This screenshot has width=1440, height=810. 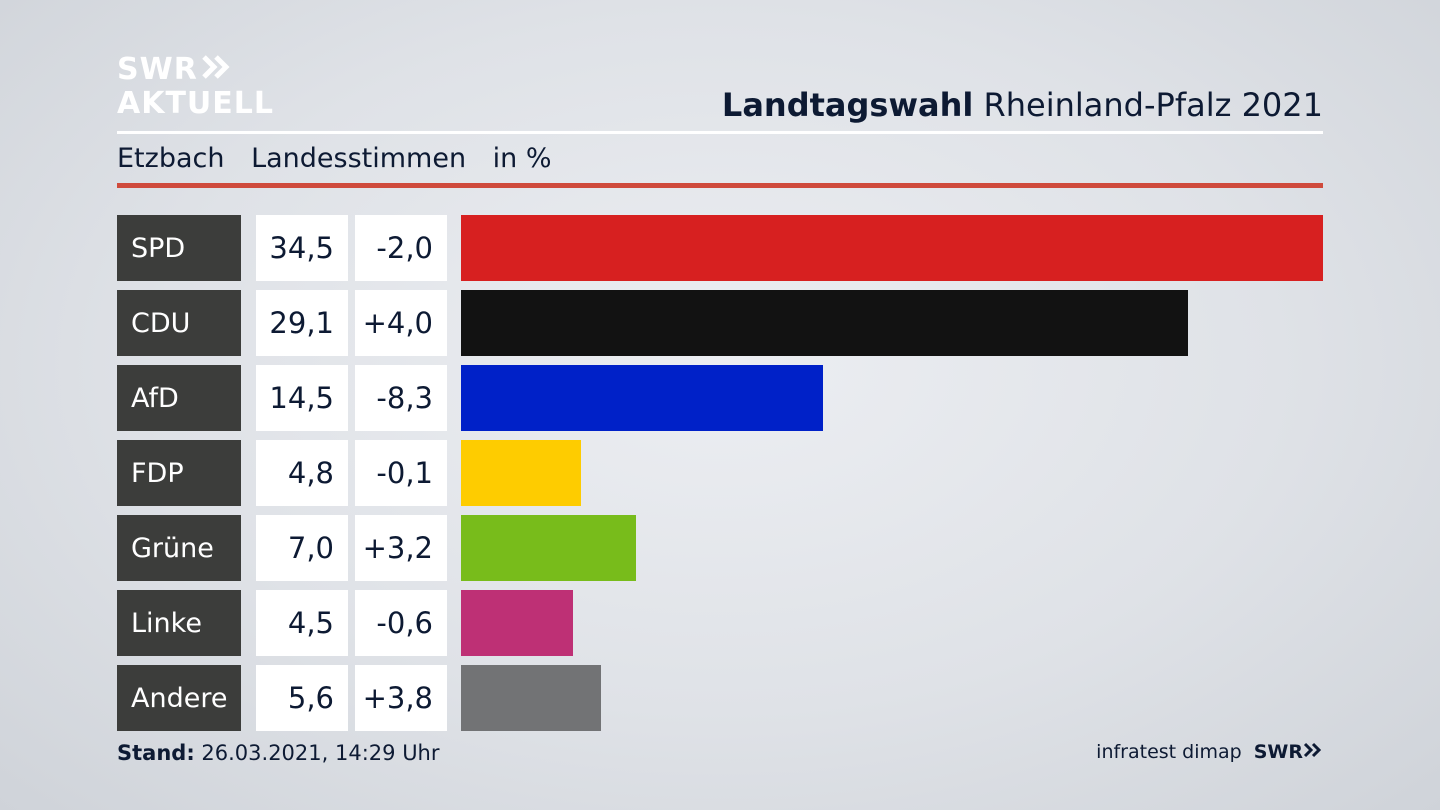 What do you see at coordinates (302, 473) in the screenshot?
I see `vote-share-value: 4,8` at bounding box center [302, 473].